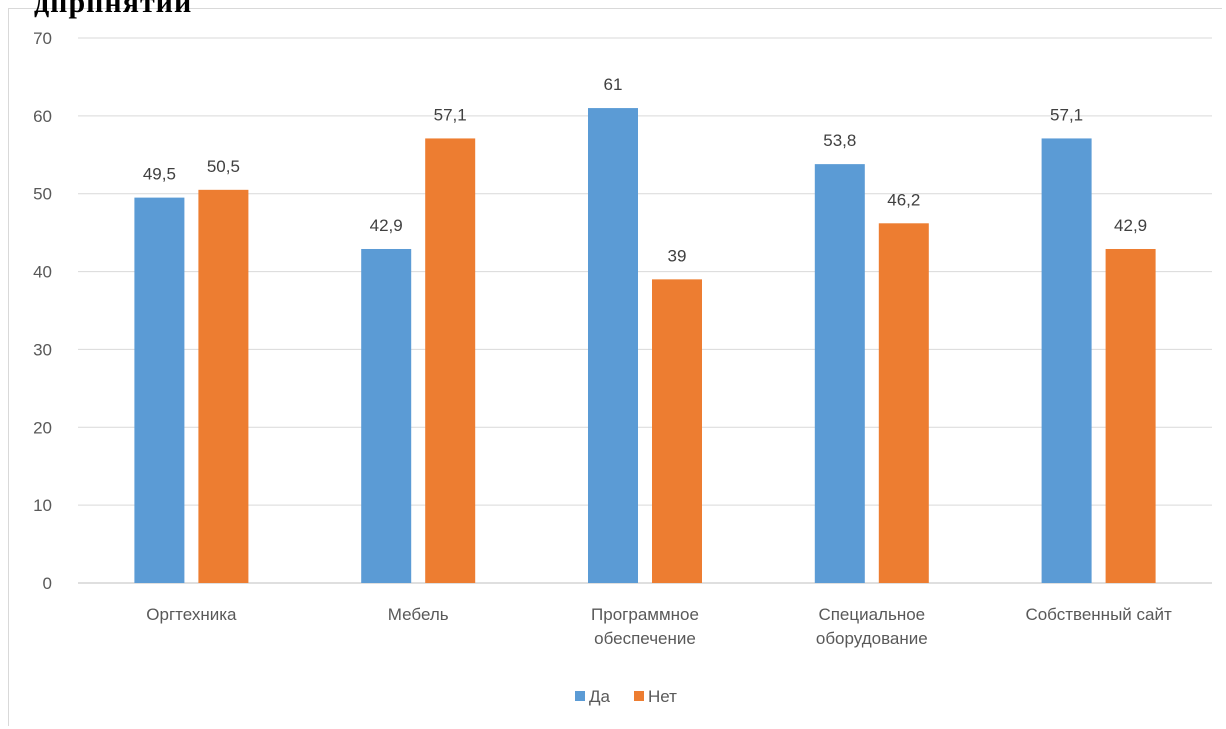  What do you see at coordinates (677, 255) in the screenshot?
I see `data-label: 39` at bounding box center [677, 255].